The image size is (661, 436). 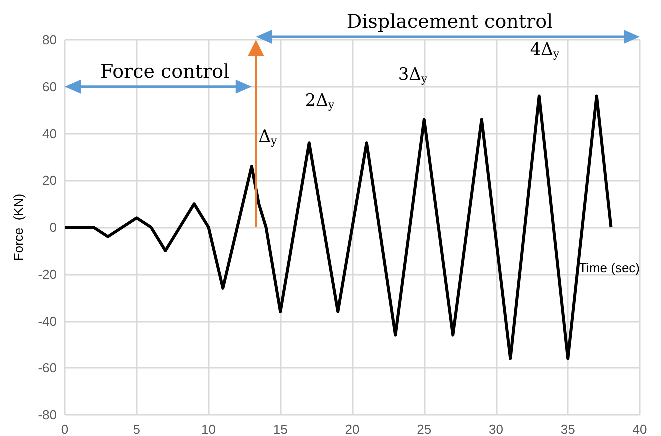 What do you see at coordinates (424, 429) in the screenshot?
I see `x-tick-label: 25` at bounding box center [424, 429].